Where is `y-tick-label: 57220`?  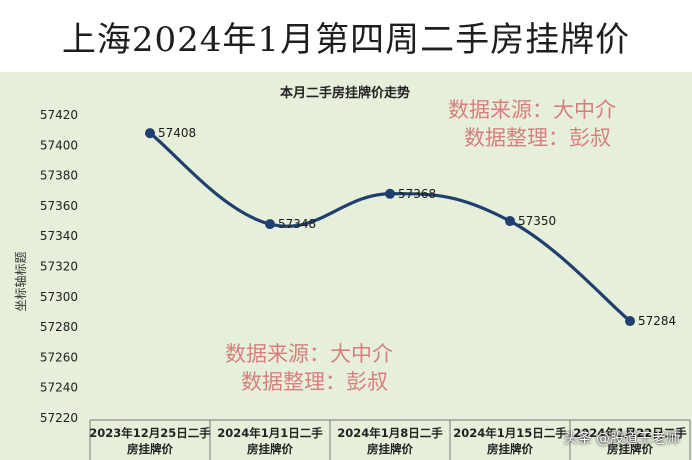 y-tick-label: 57220 is located at coordinates (59, 418).